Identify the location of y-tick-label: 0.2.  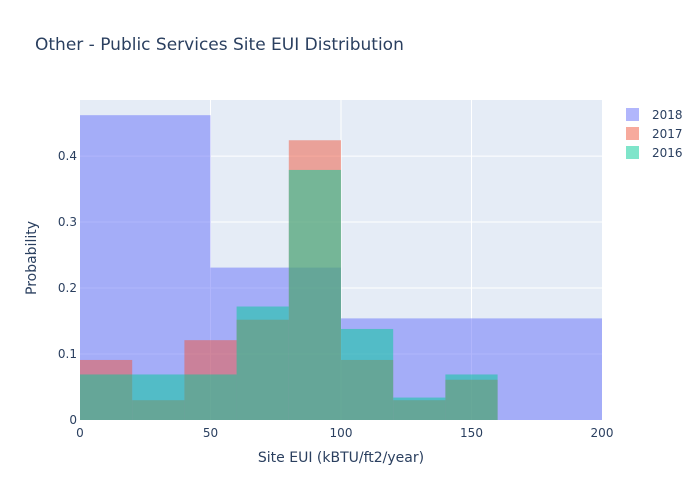
(67, 288).